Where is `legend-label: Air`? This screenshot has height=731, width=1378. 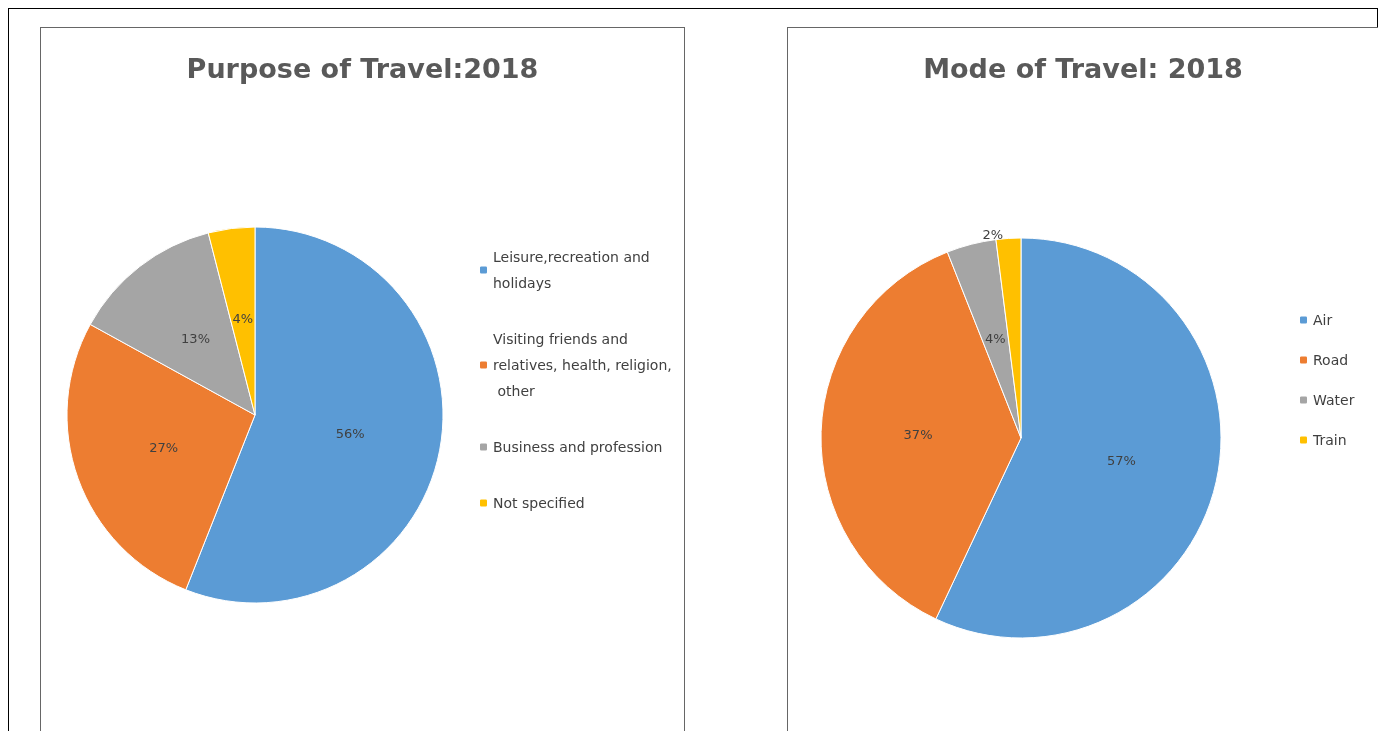
legend-label: Air is located at coordinates (1323, 320).